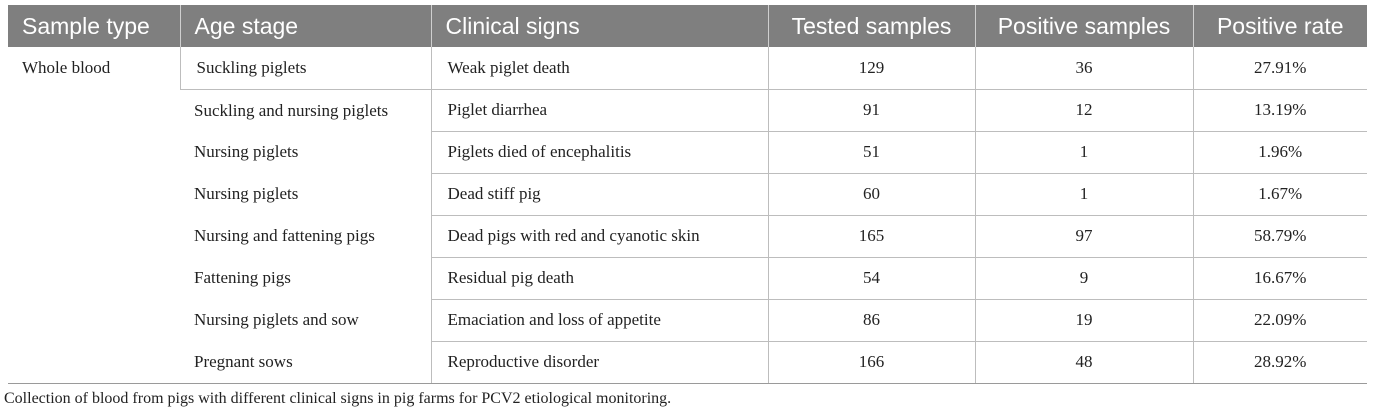 The image size is (1375, 419). Describe the element at coordinates (305, 26) in the screenshot. I see `header-age-stage: Age stage` at that location.